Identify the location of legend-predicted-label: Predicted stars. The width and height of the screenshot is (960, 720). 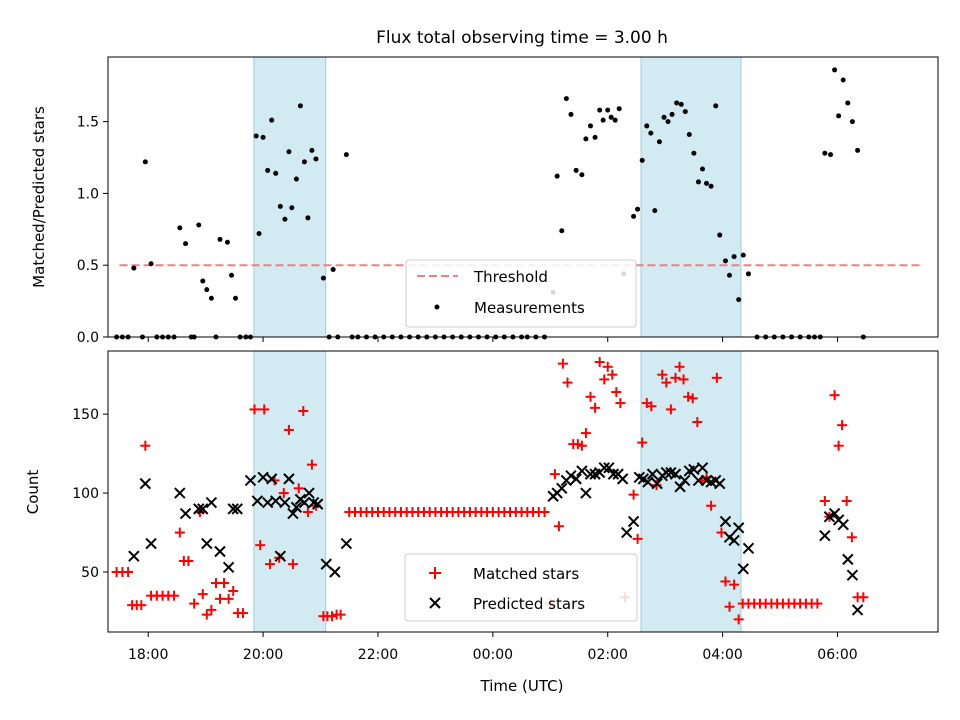
(529, 604).